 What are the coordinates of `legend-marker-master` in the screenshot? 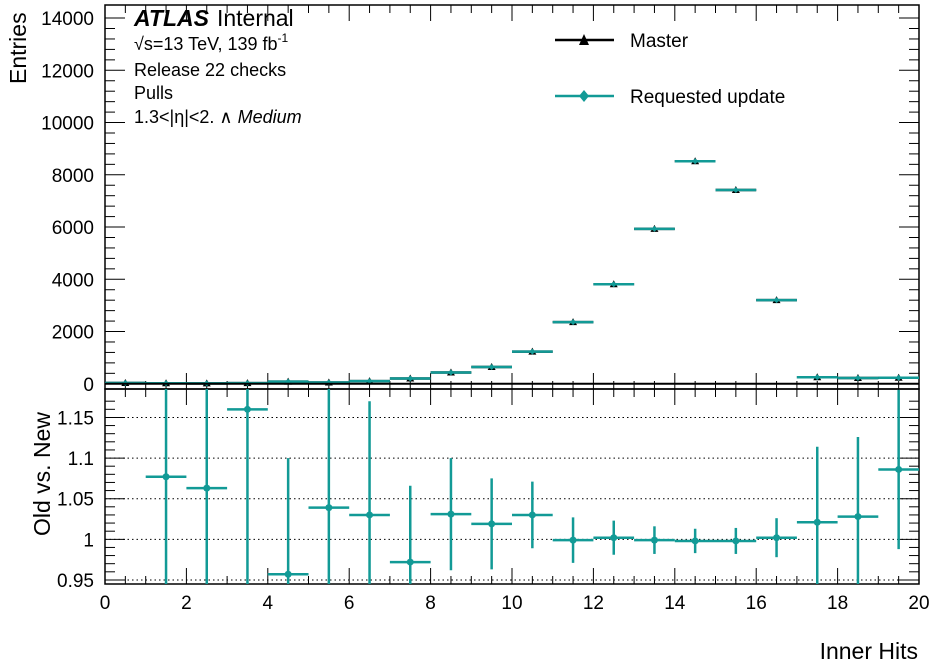 It's located at (584, 39).